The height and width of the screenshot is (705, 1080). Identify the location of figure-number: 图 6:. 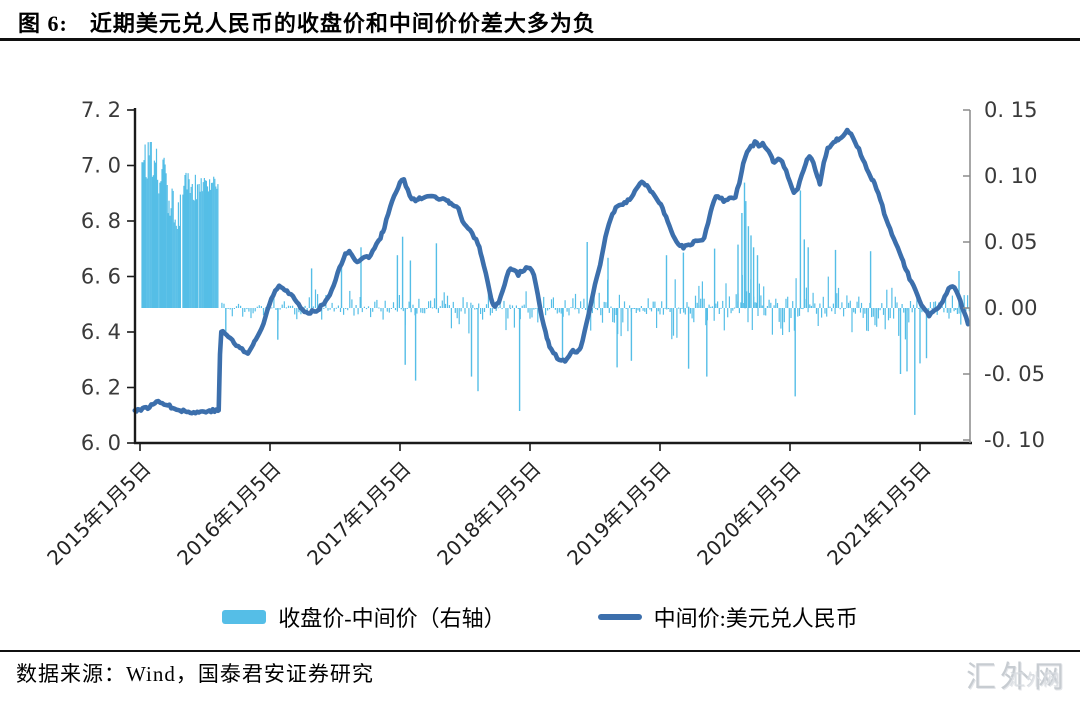
(43, 23).